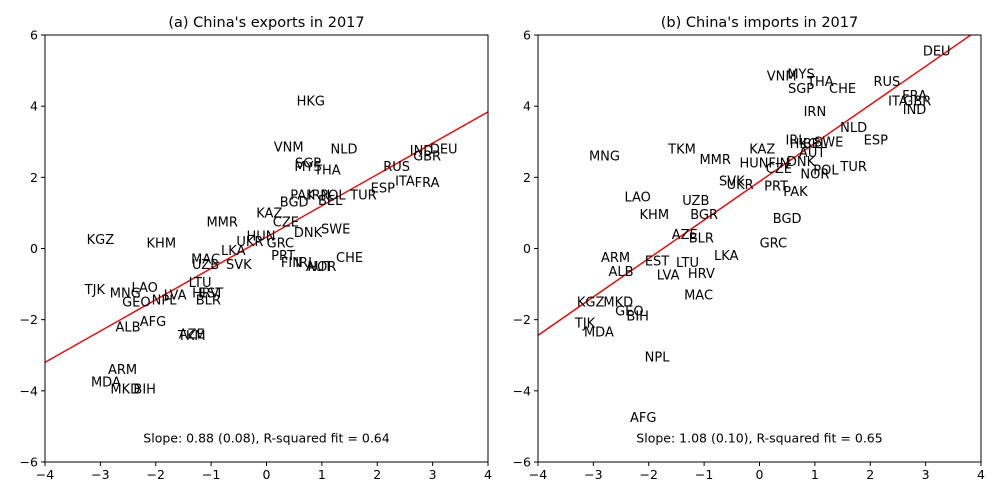 The image size is (1000, 504). I want to click on point-label-mmr: MMR, so click(714, 160).